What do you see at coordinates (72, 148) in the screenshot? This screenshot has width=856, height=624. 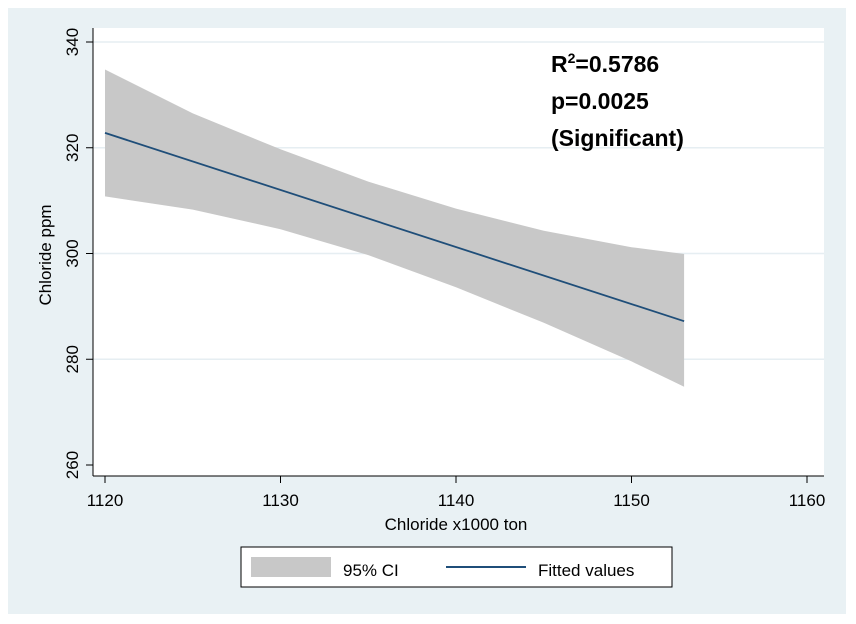 I see `y-tick-label-320: 320` at bounding box center [72, 148].